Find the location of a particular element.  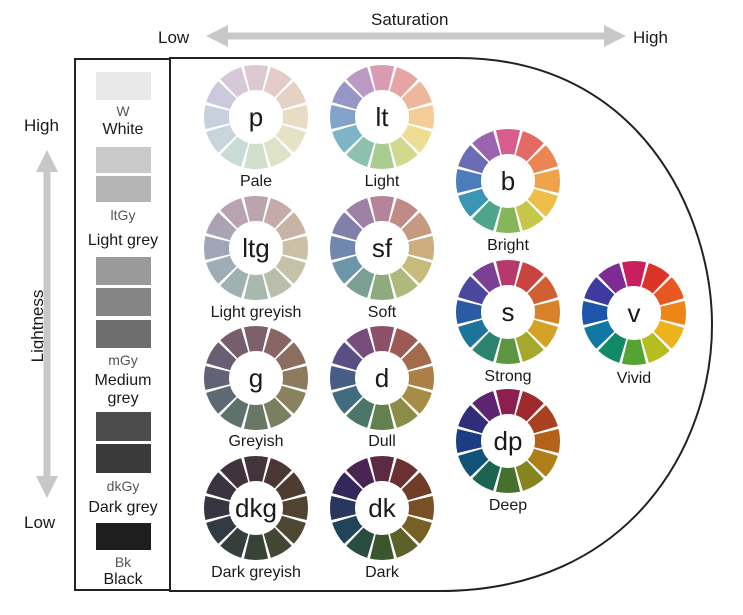

lightness-high-label: High is located at coordinates (41, 125).